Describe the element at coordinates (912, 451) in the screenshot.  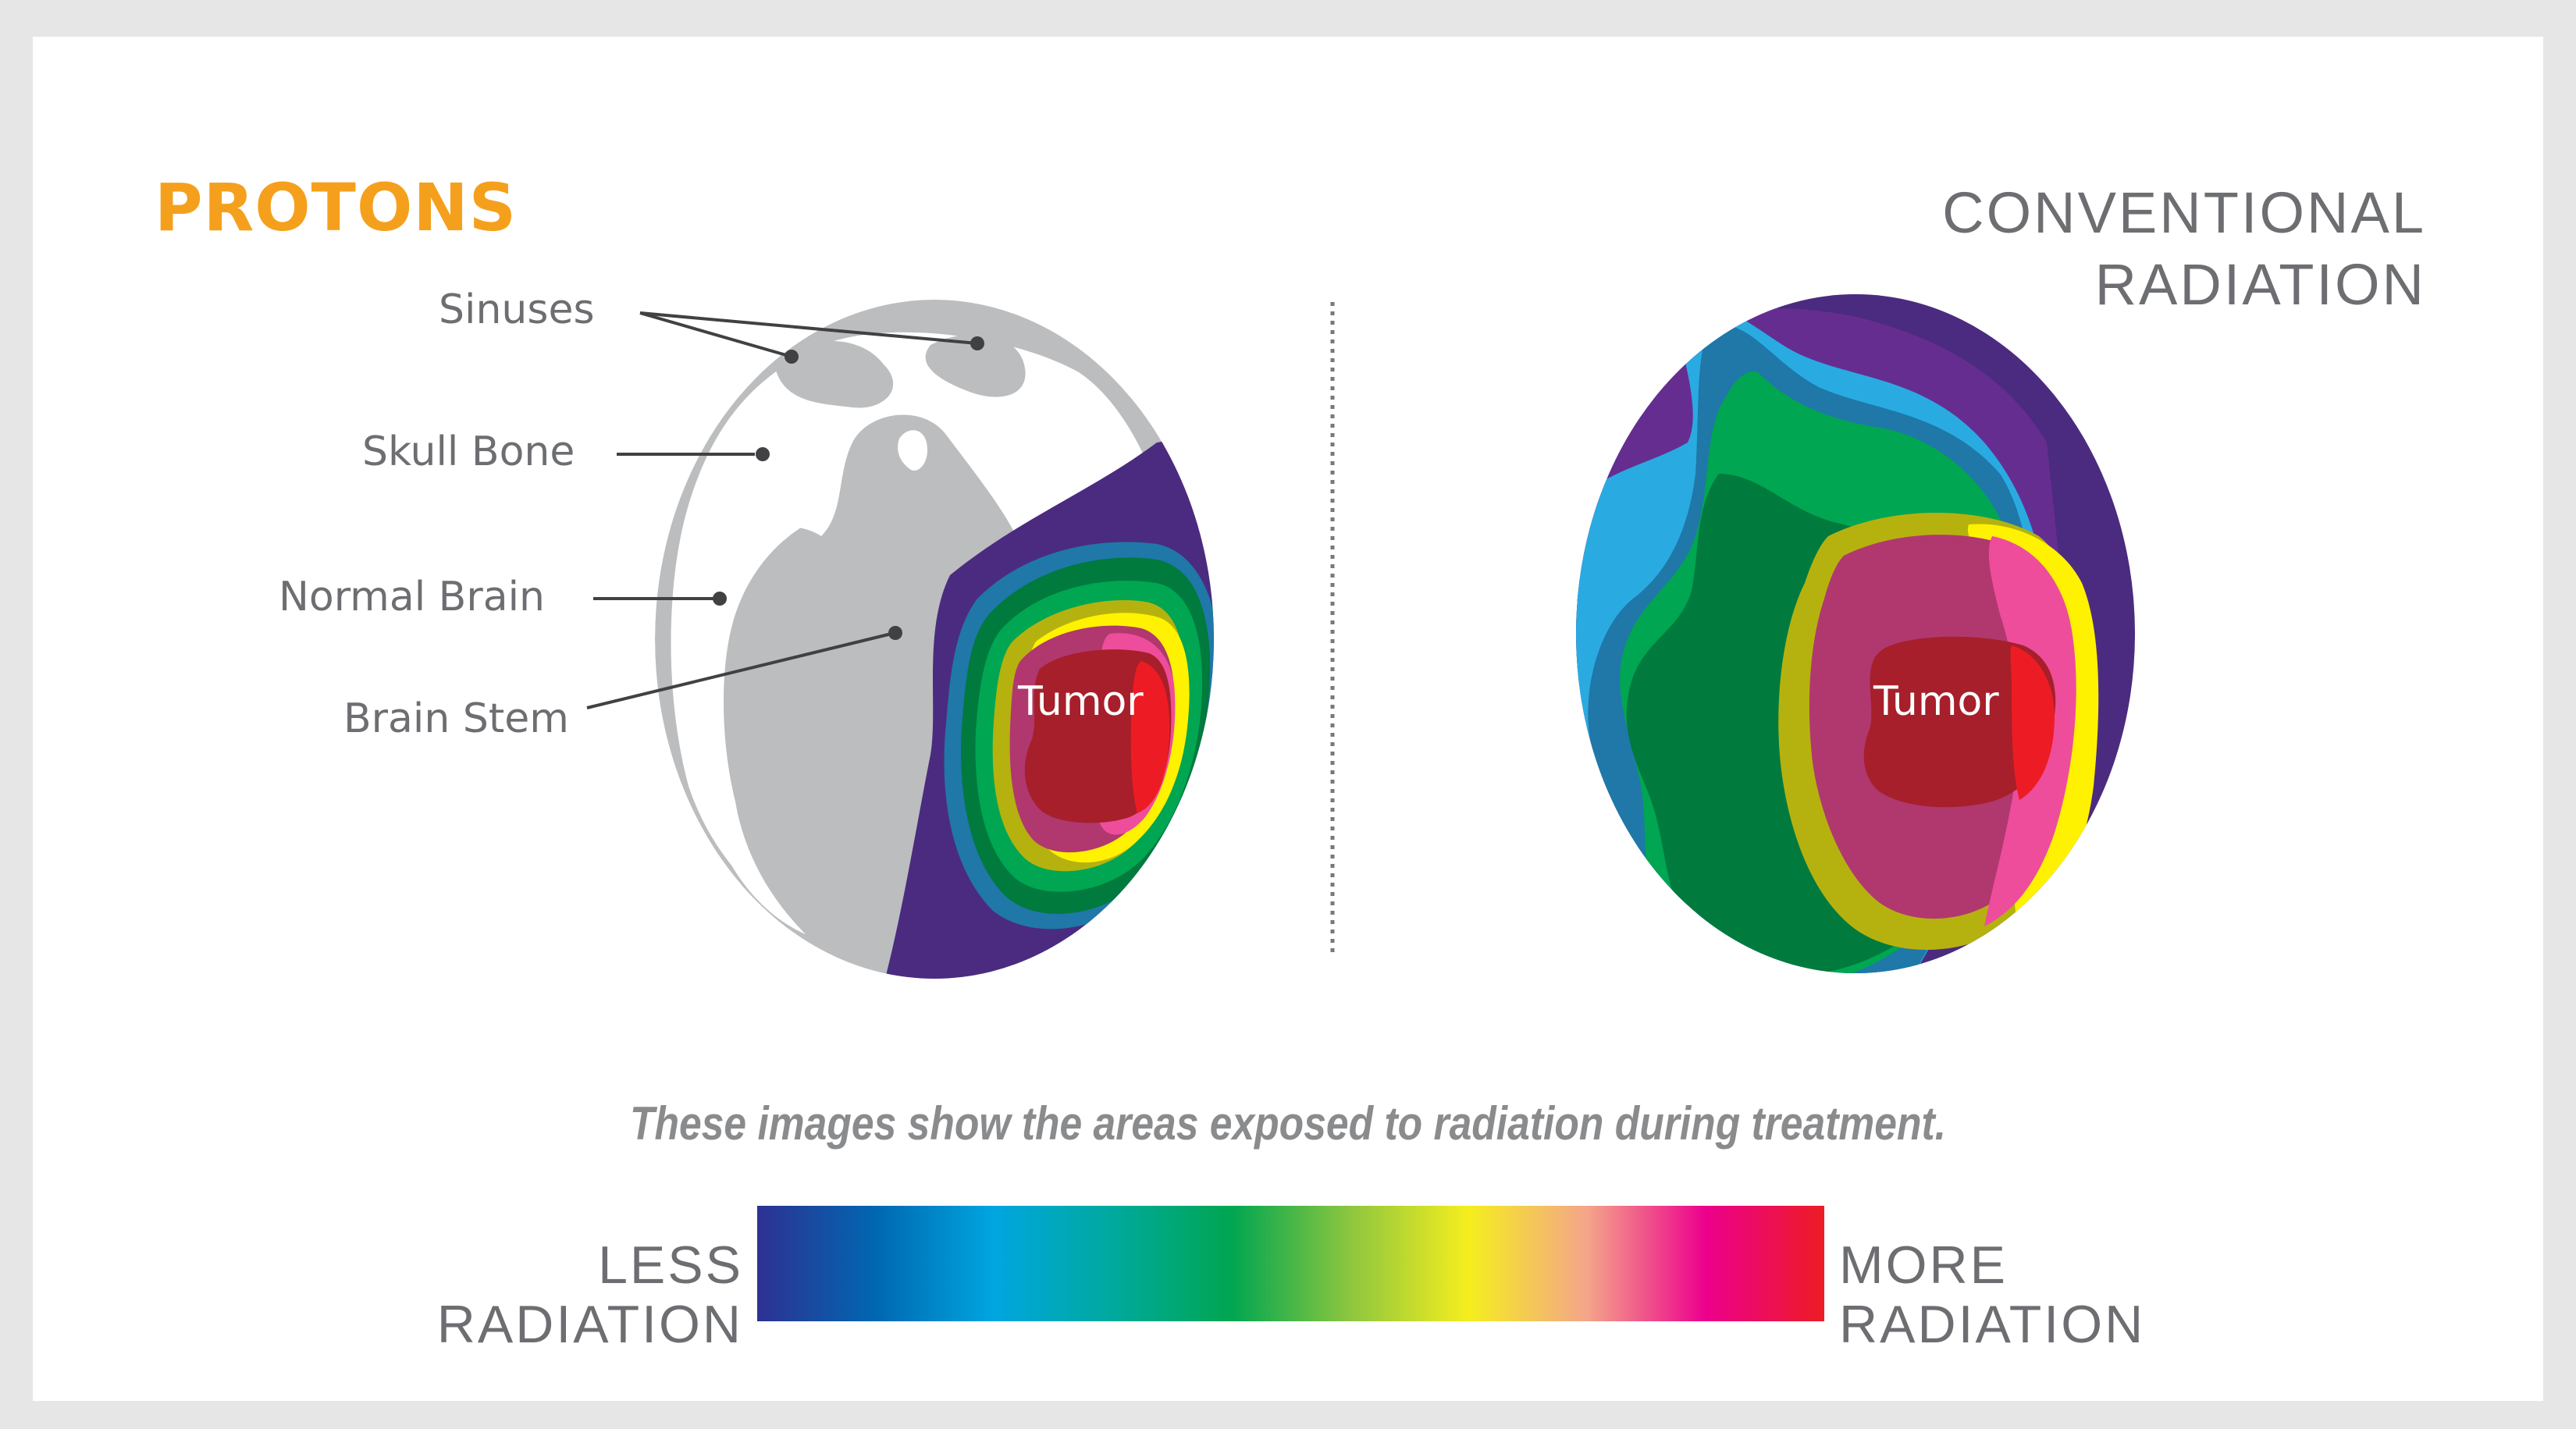
I see `brain-notch` at that location.